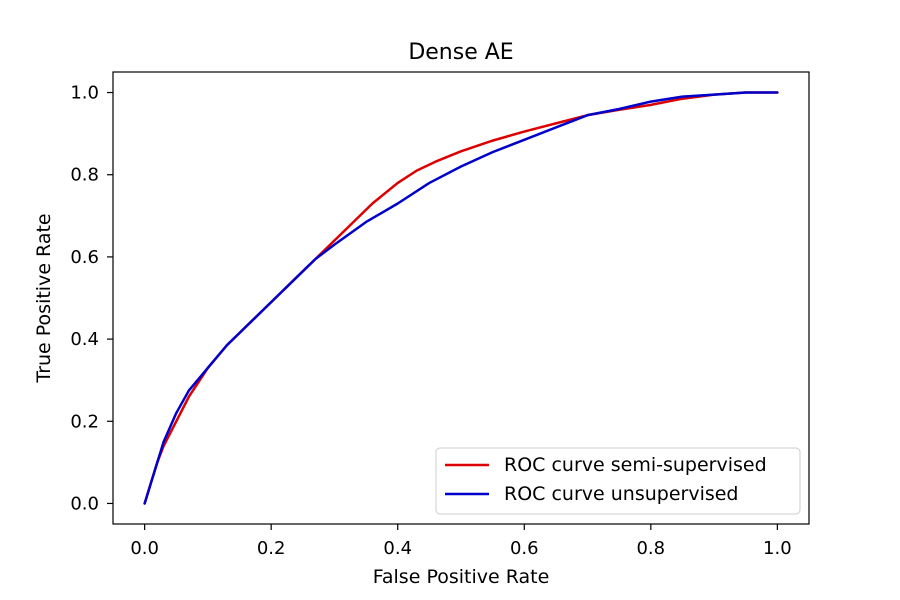 This screenshot has height=600, width=900. What do you see at coordinates (84, 93) in the screenshot?
I see `y-tick-label: 1.0` at bounding box center [84, 93].